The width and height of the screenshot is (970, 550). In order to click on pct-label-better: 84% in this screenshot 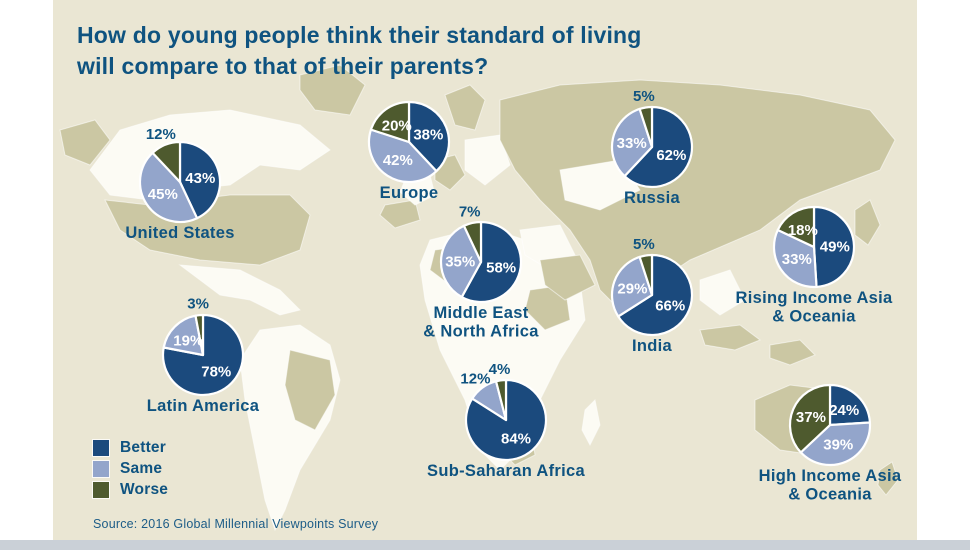, I will do `click(516, 439)`.